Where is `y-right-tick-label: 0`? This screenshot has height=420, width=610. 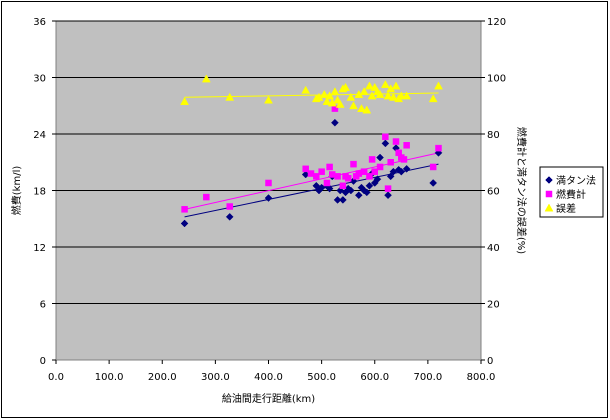 y-right-tick-label: 0 is located at coordinates (490, 361).